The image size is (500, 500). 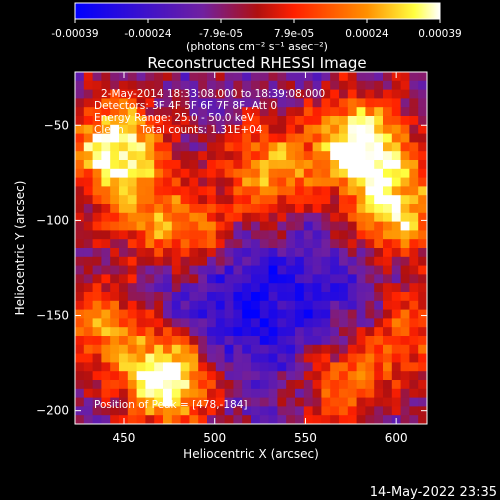 What do you see at coordinates (305, 438) in the screenshot?
I see `x-tick-label: 550` at bounding box center [305, 438].